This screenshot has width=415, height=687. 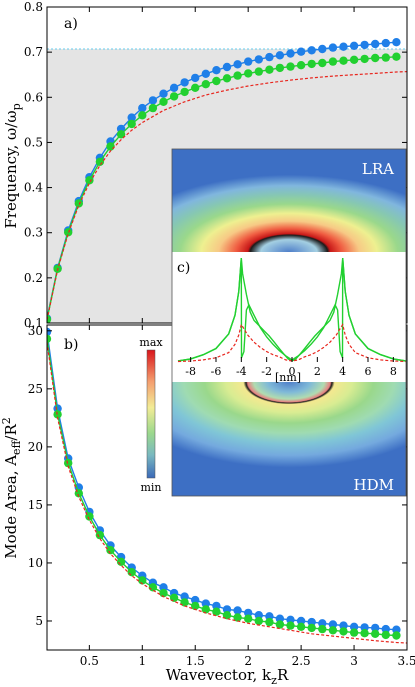 I want to click on panel-c-background, so click(x=289, y=317).